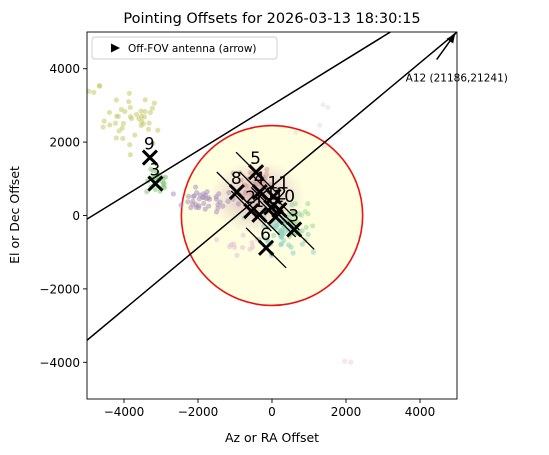 The width and height of the screenshot is (549, 455). Describe the element at coordinates (284, 197) in the screenshot. I see `antenna-label: 10` at that location.